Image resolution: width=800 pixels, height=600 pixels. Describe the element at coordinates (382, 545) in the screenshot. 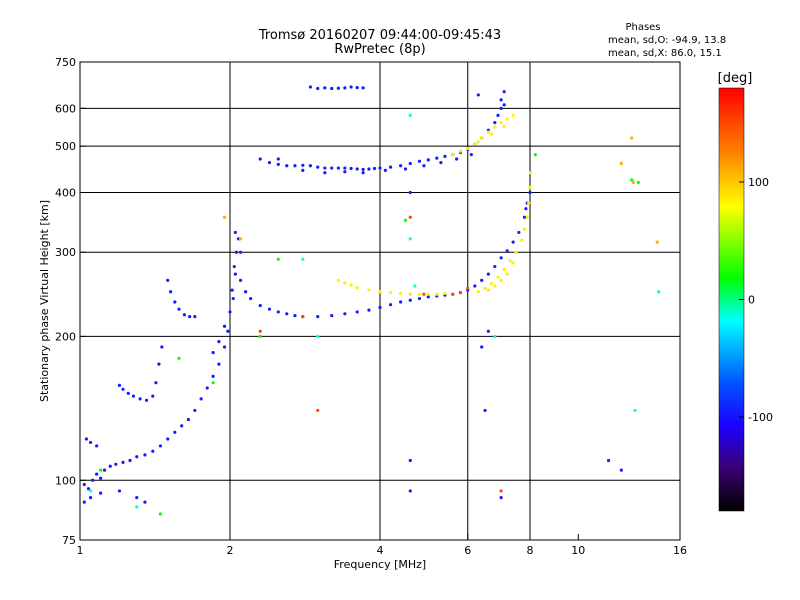

I see `x-axis: 1 2 4 6 8 10 16` at that location.